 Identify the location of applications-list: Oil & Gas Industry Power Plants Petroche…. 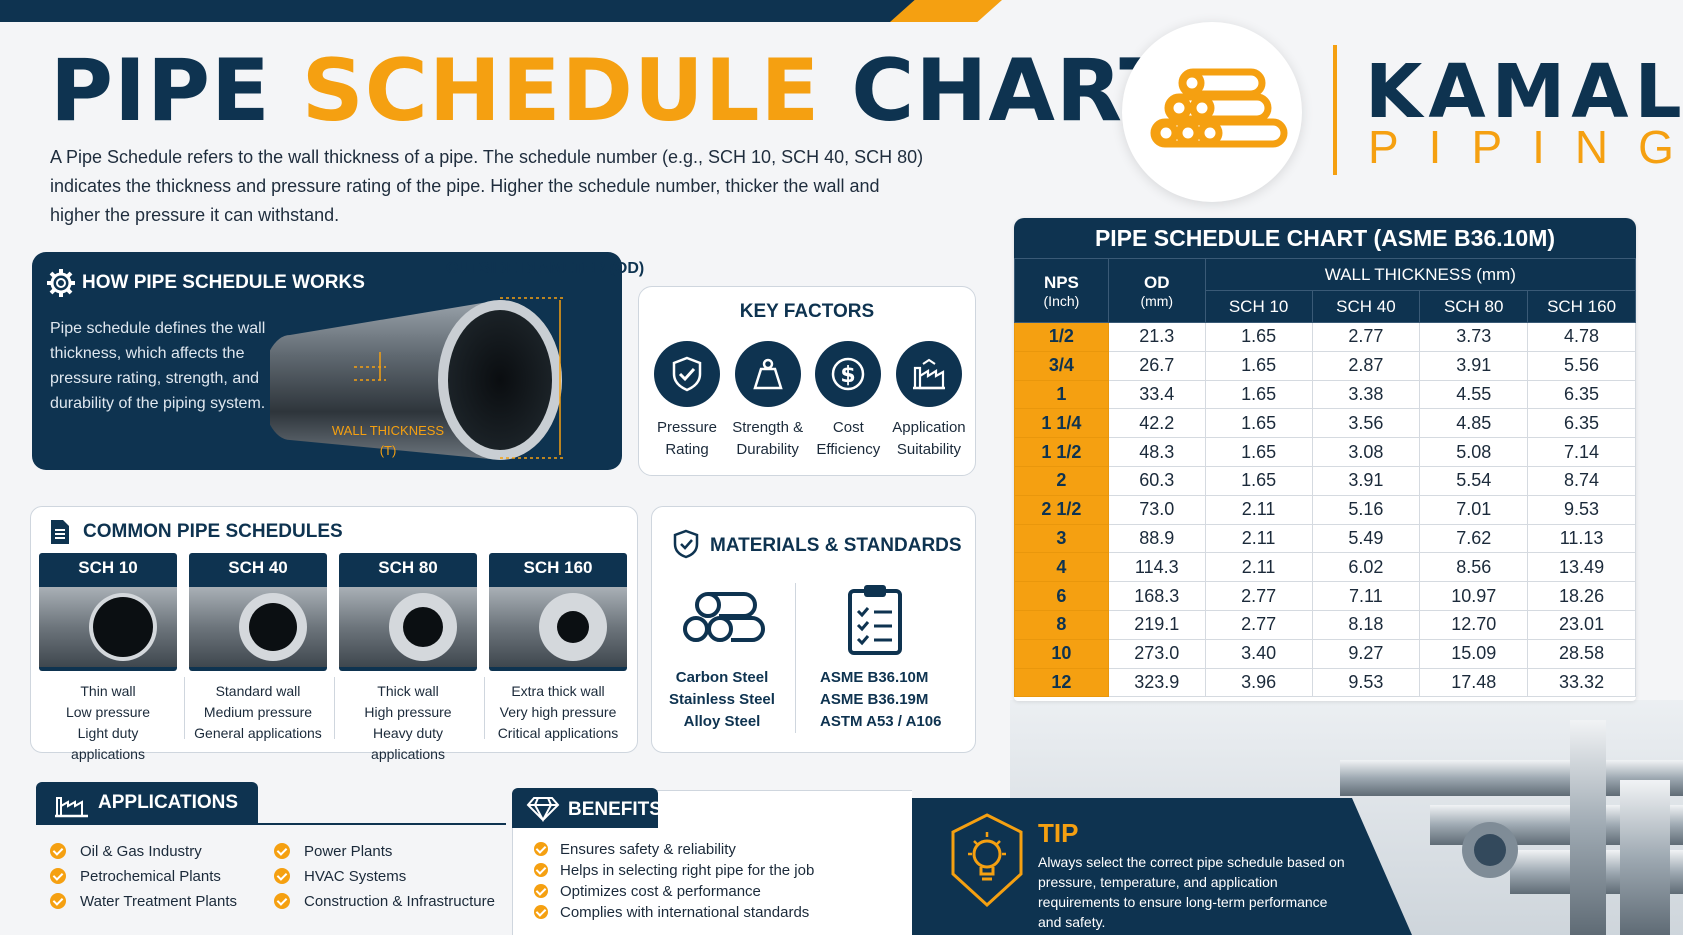
(282, 876).